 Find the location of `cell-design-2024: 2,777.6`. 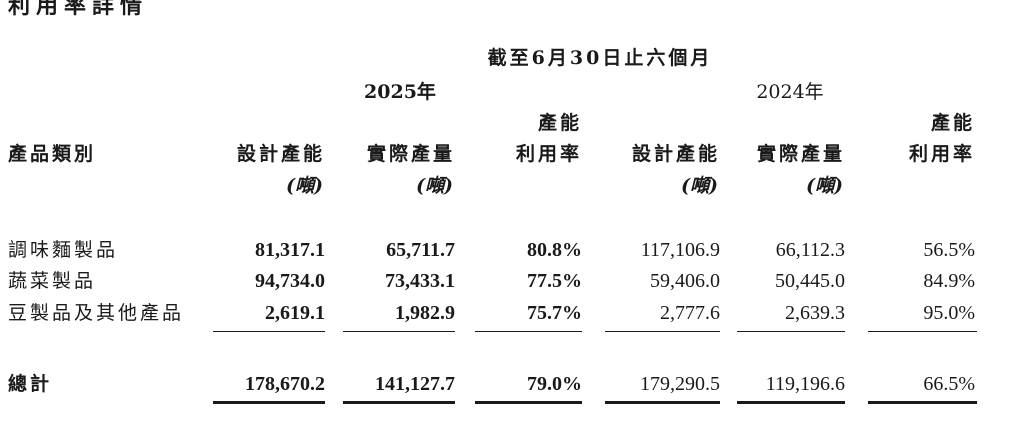

cell-design-2024: 2,777.6 is located at coordinates (690, 313).